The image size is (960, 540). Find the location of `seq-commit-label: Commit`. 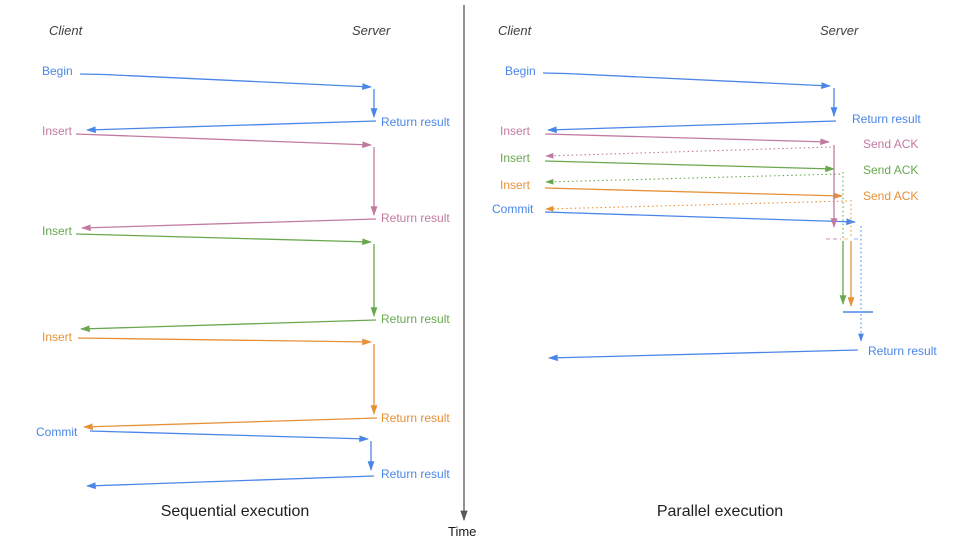

seq-commit-label: Commit is located at coordinates (57, 432).